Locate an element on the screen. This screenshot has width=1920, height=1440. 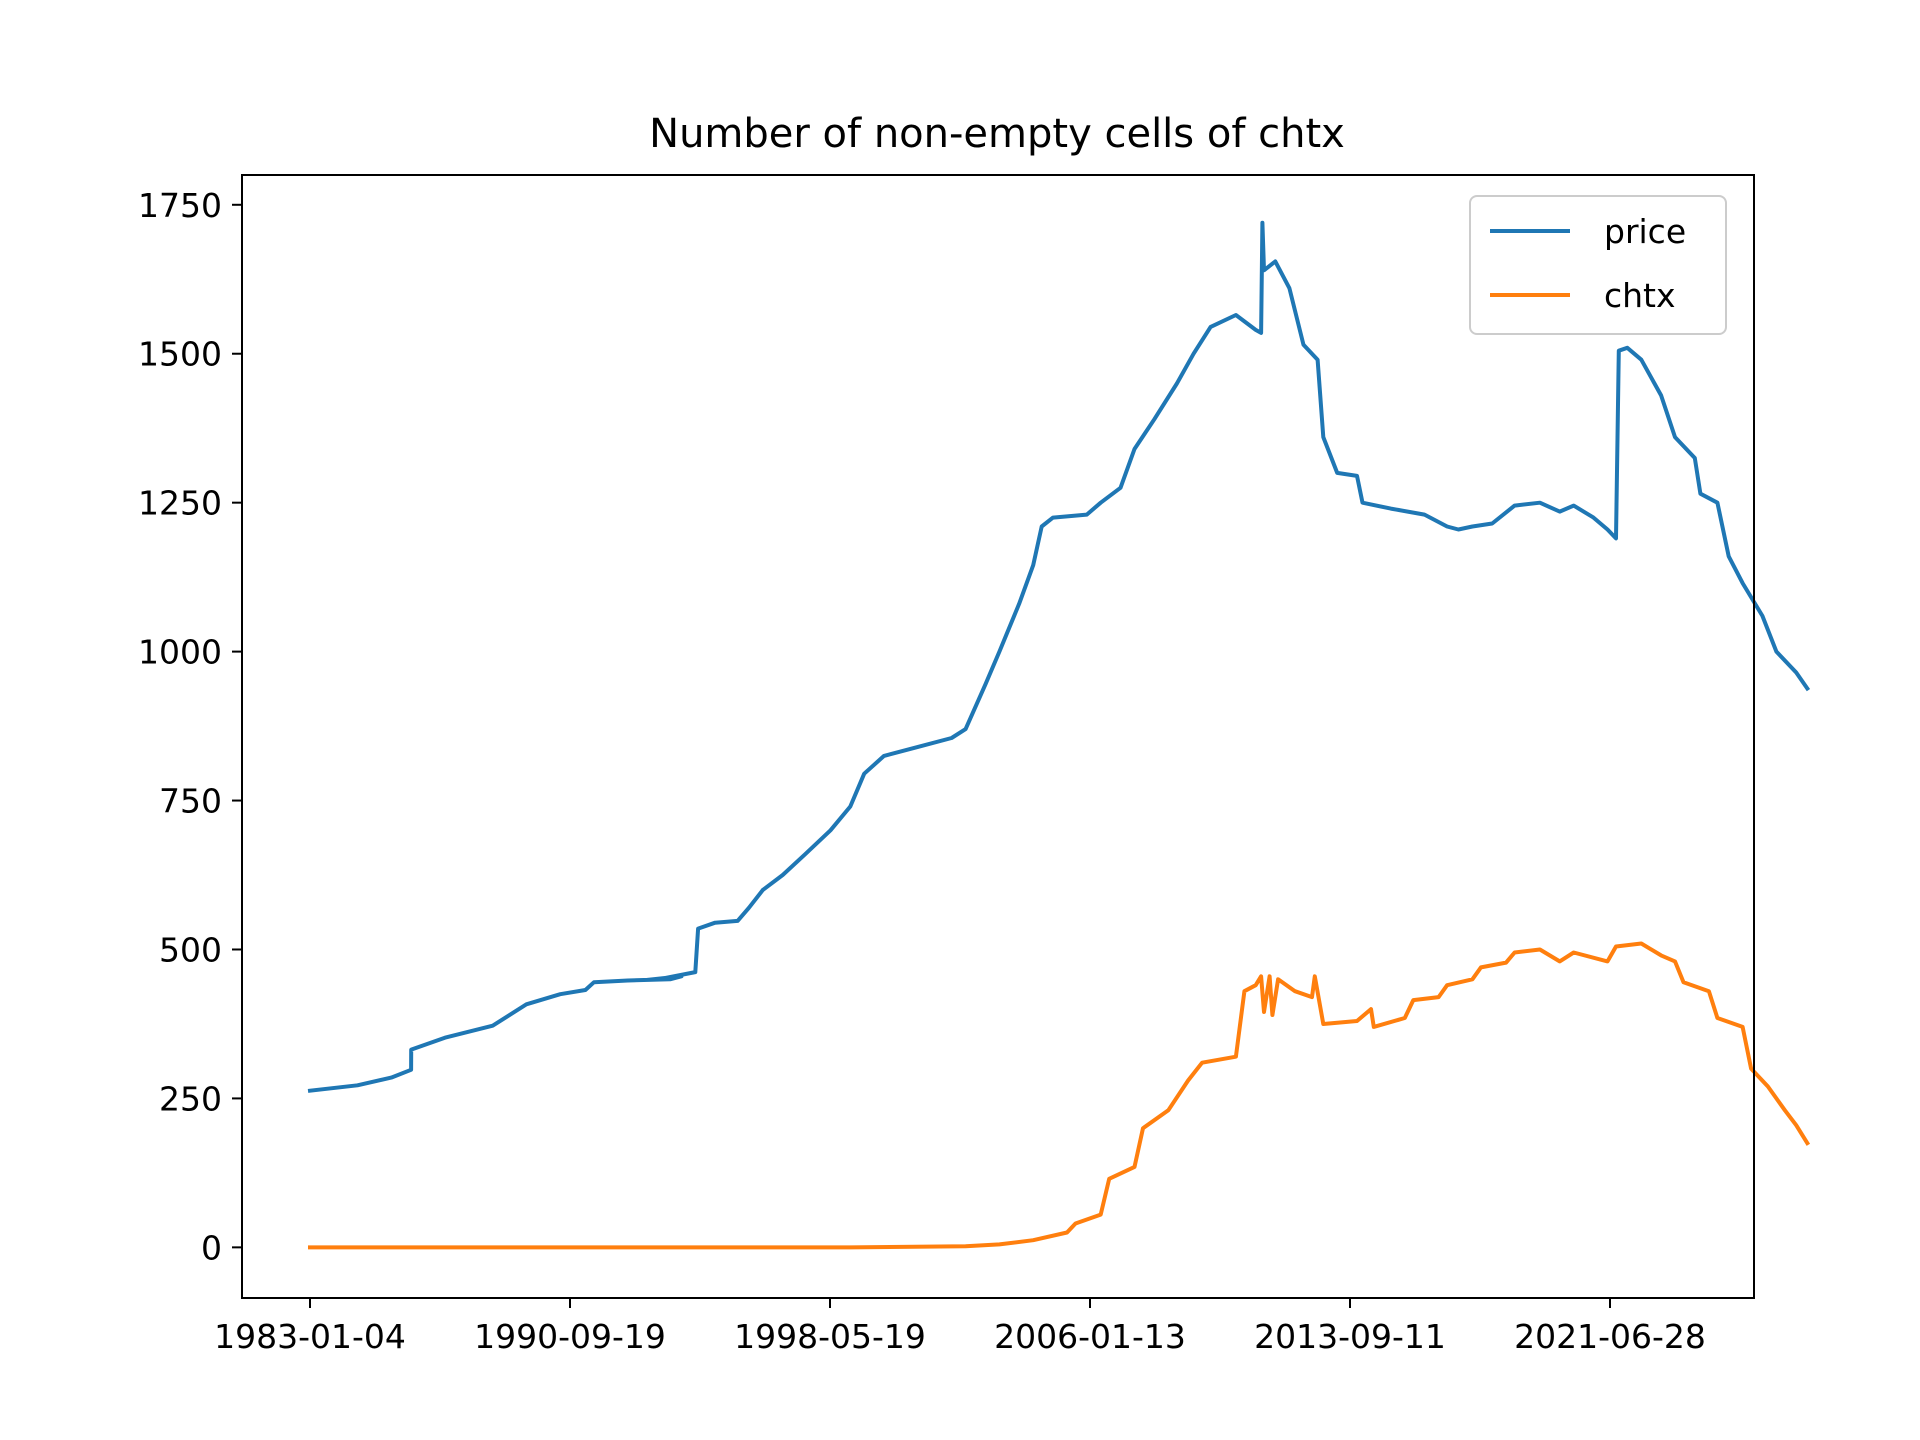
legend-label-chtx: chtx is located at coordinates (1640, 295).